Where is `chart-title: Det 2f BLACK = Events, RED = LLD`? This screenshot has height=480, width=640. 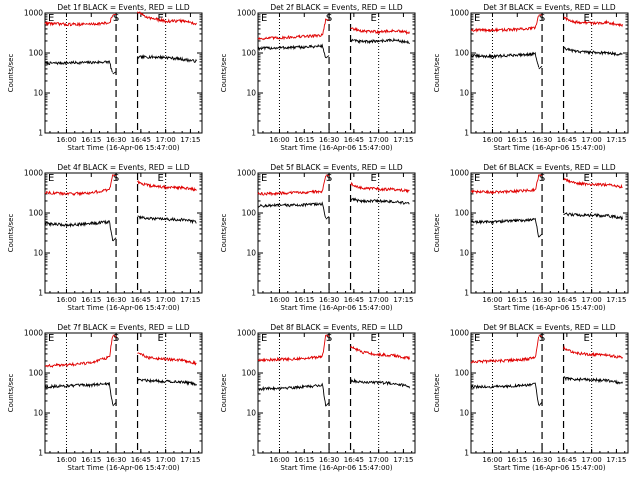 chart-title: Det 2f BLACK = Events, RED = LLD is located at coordinates (336, 7).